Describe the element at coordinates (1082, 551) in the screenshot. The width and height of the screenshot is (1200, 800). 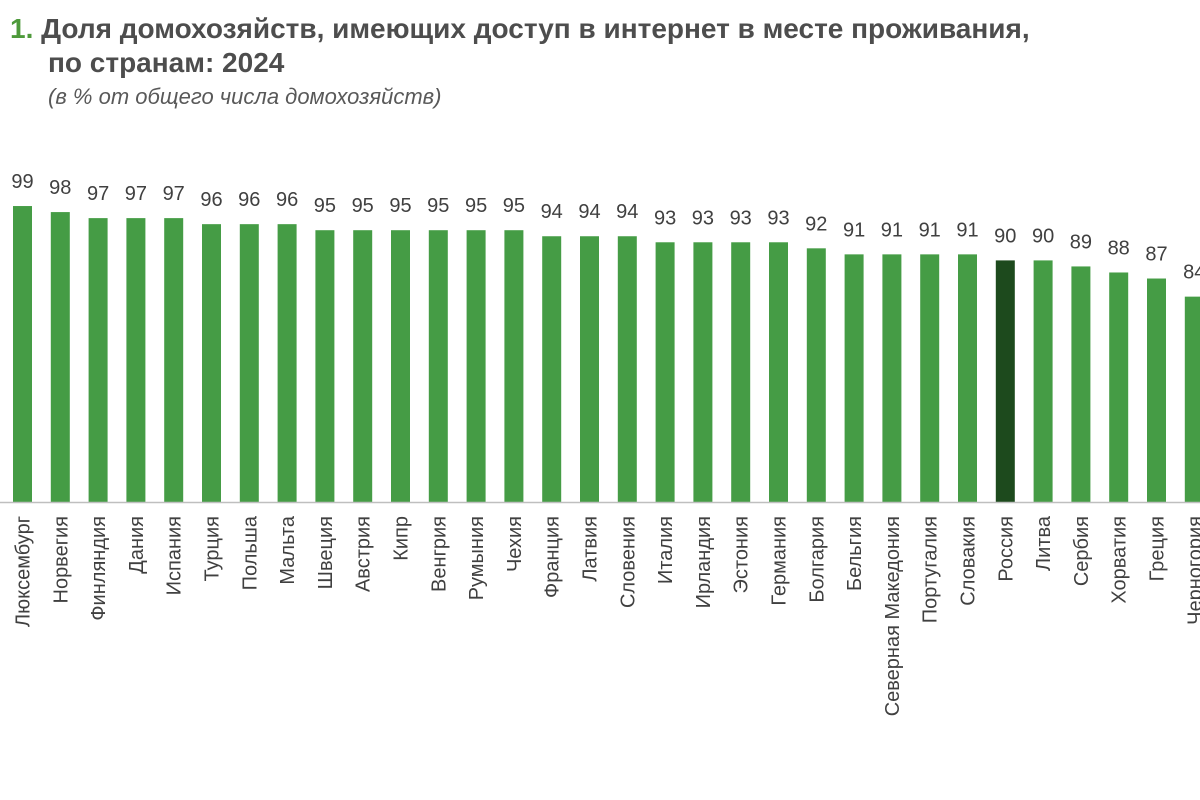
I see `category-label: Сербия` at that location.